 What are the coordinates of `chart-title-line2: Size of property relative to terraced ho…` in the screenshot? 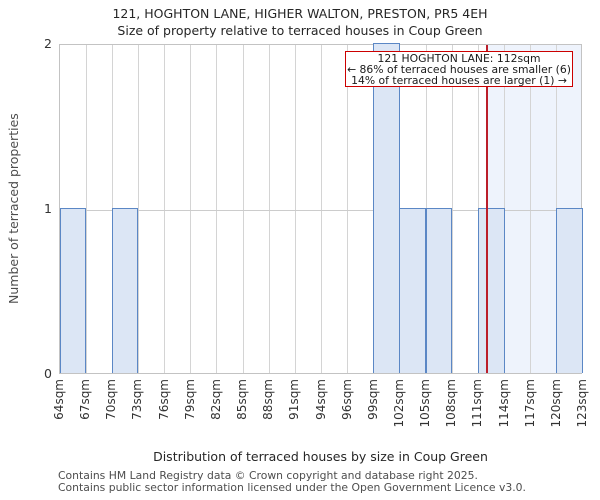 It's located at (300, 30).